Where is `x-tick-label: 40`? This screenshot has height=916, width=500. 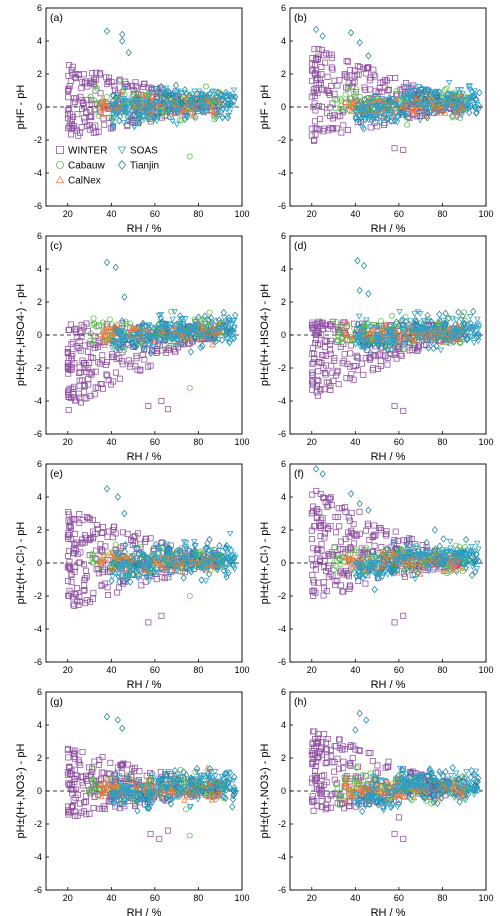
x-tick-label: 40 is located at coordinates (355, 214).